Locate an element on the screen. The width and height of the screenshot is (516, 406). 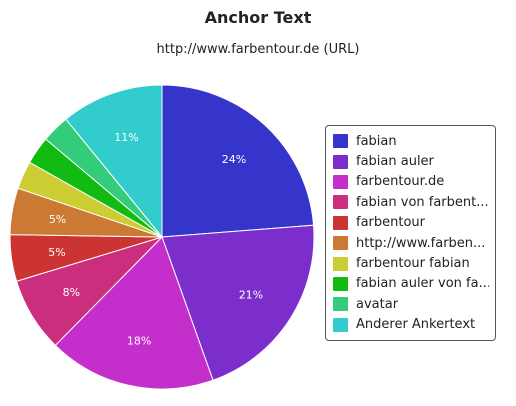
legend-item-6: farbentour fabian is located at coordinates (411, 263).